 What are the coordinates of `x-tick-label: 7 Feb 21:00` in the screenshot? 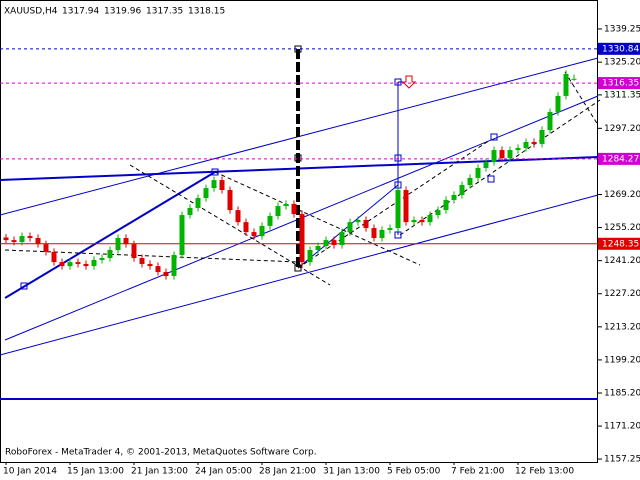 It's located at (478, 472).